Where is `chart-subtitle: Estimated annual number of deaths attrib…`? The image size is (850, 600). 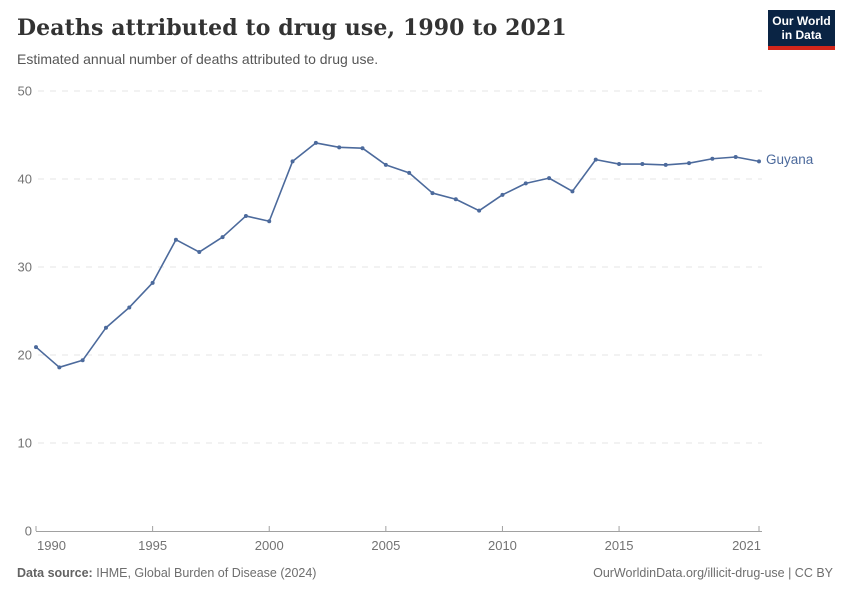 chart-subtitle: Estimated annual number of deaths attrib… is located at coordinates (198, 59).